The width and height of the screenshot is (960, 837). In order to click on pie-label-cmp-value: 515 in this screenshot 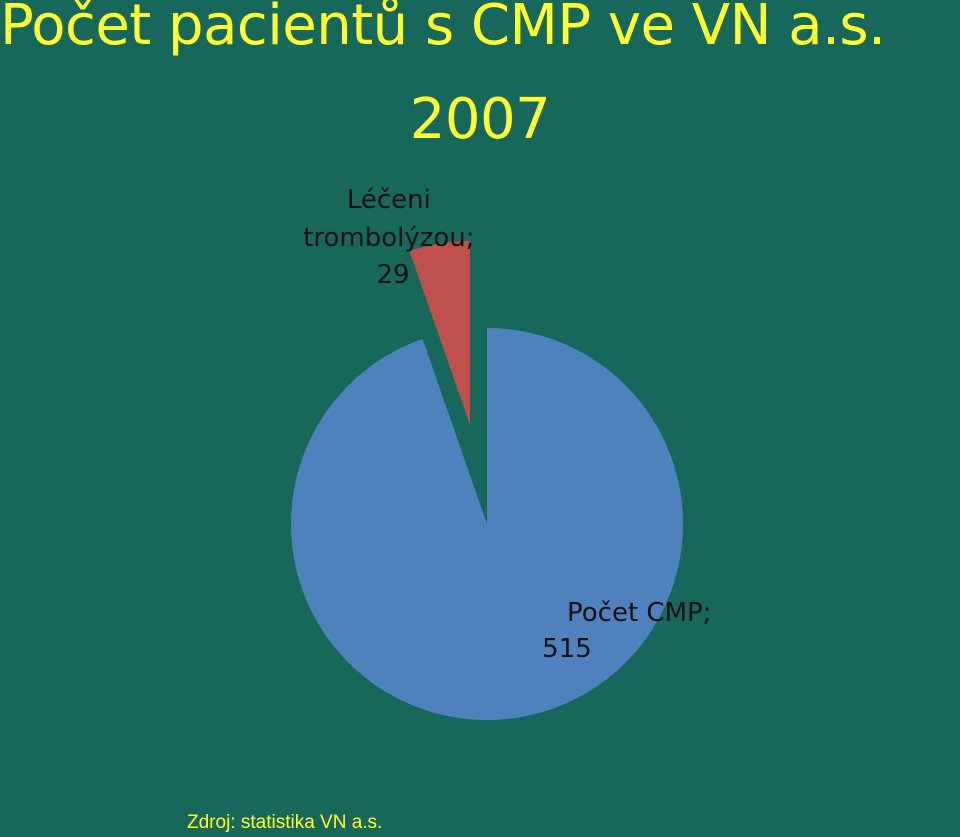, I will do `click(567, 649)`.